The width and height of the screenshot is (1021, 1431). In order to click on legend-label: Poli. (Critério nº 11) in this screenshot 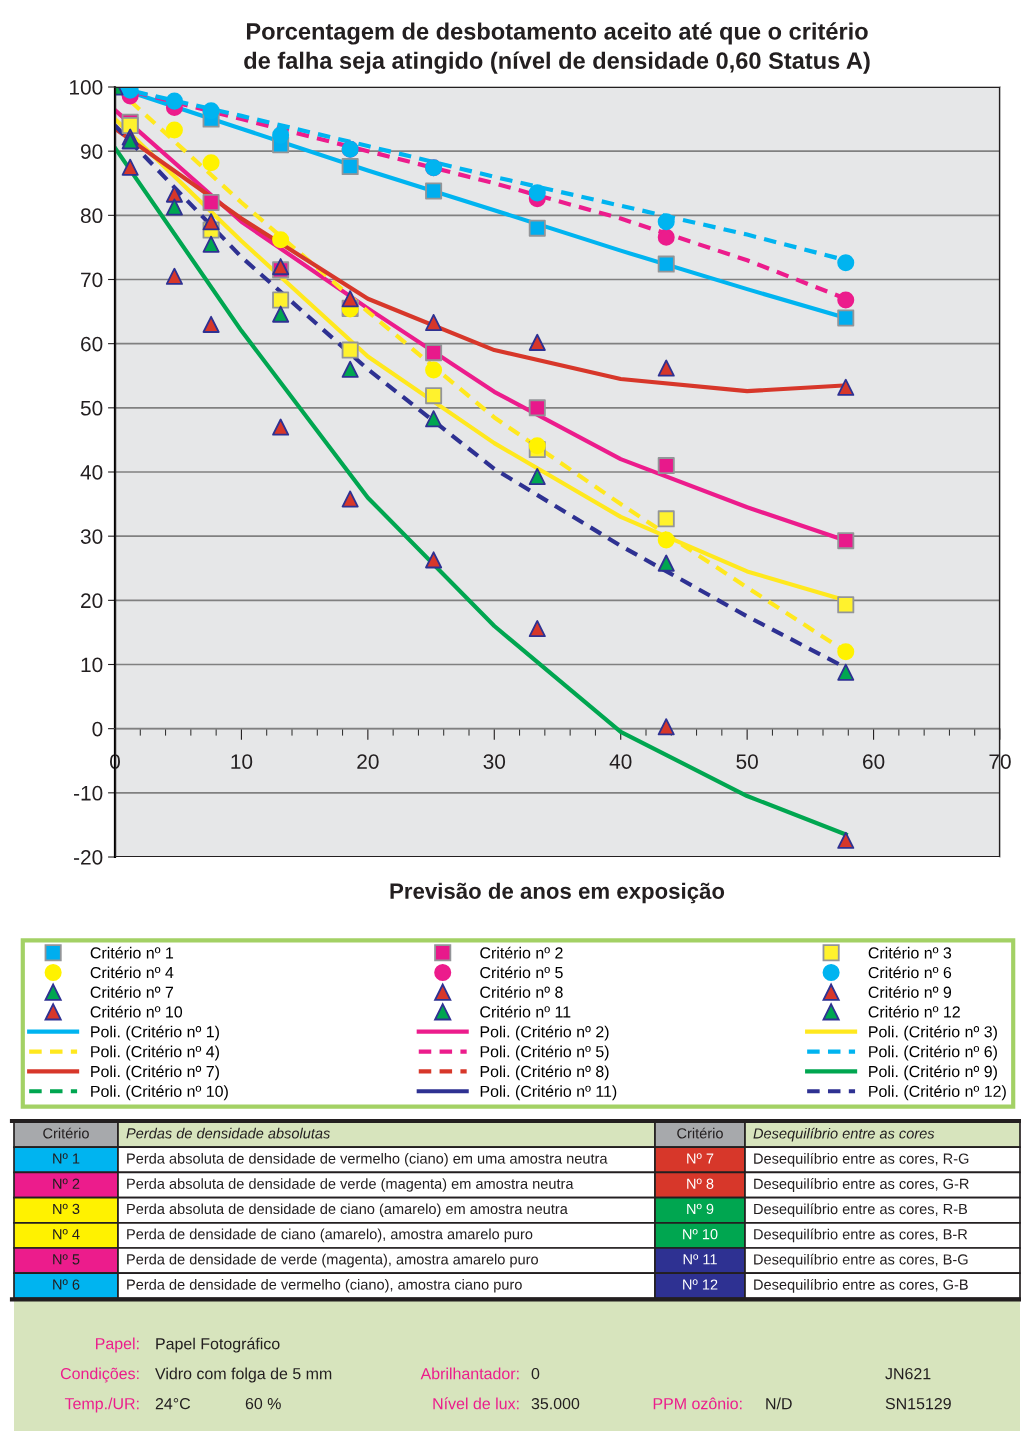, I will do `click(548, 1093)`.